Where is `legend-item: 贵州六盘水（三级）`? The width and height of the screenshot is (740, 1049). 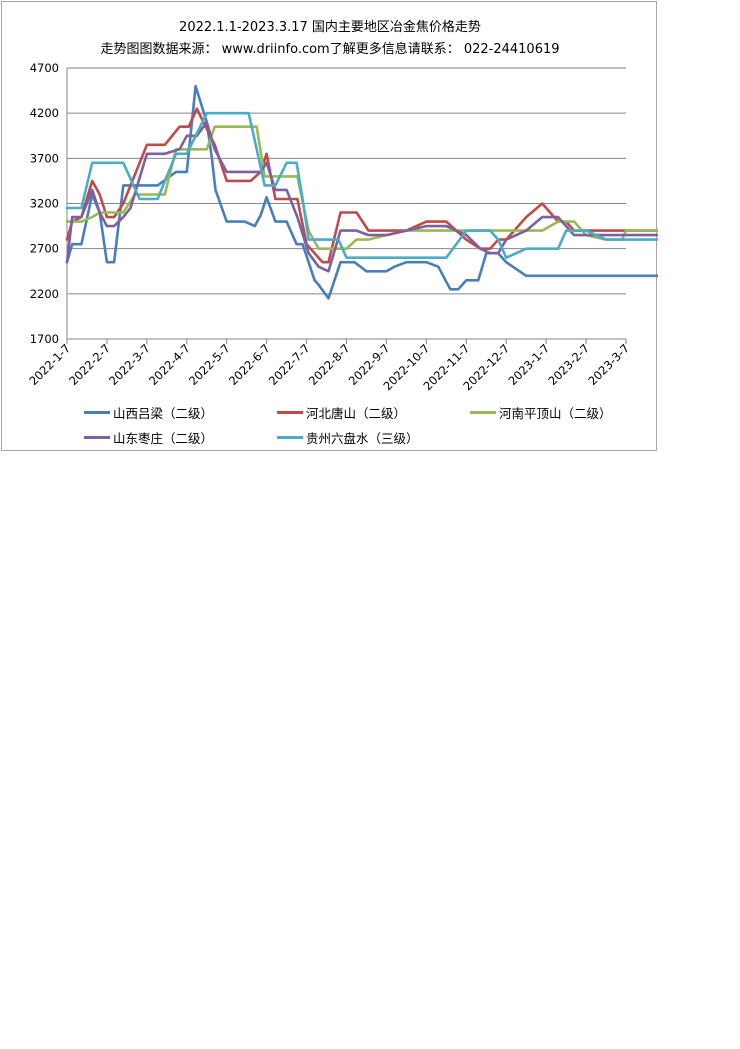 legend-item: 贵州六盘水（三级） is located at coordinates (348, 437).